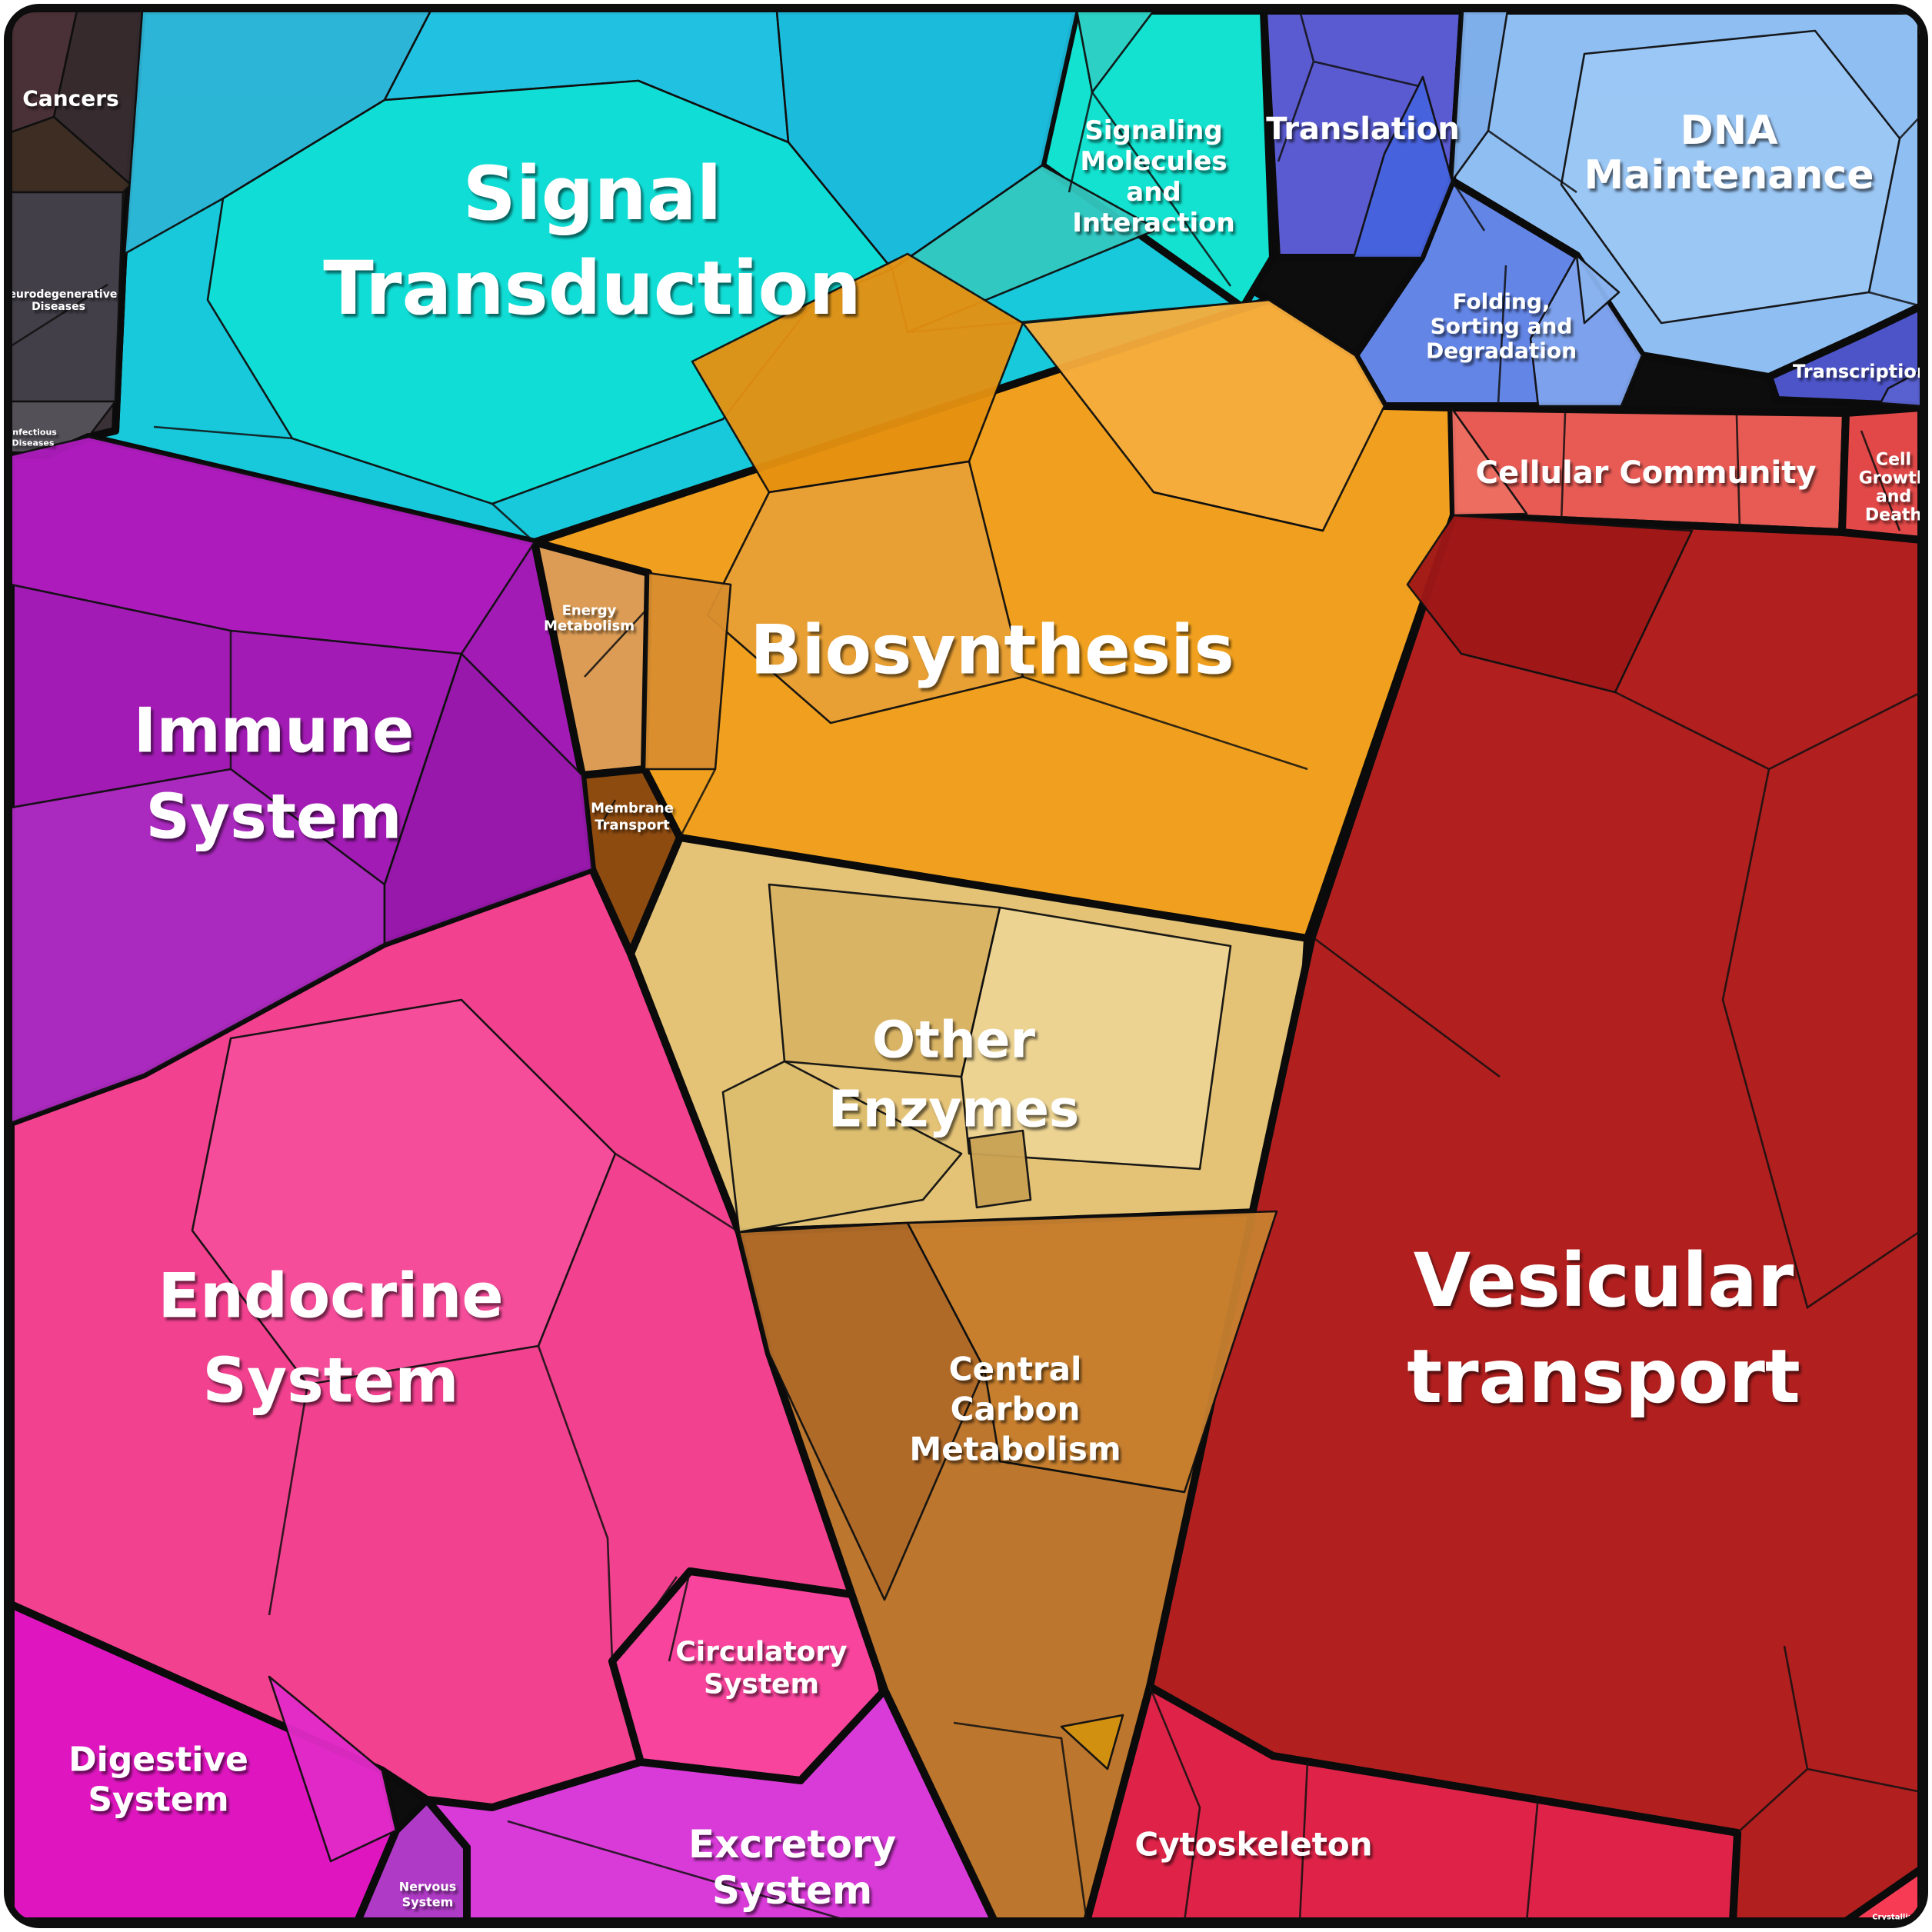 This screenshot has height=1932, width=1932. Describe the element at coordinates (1603, 1377) in the screenshot. I see `label-vesicular-transport: transport` at that location.